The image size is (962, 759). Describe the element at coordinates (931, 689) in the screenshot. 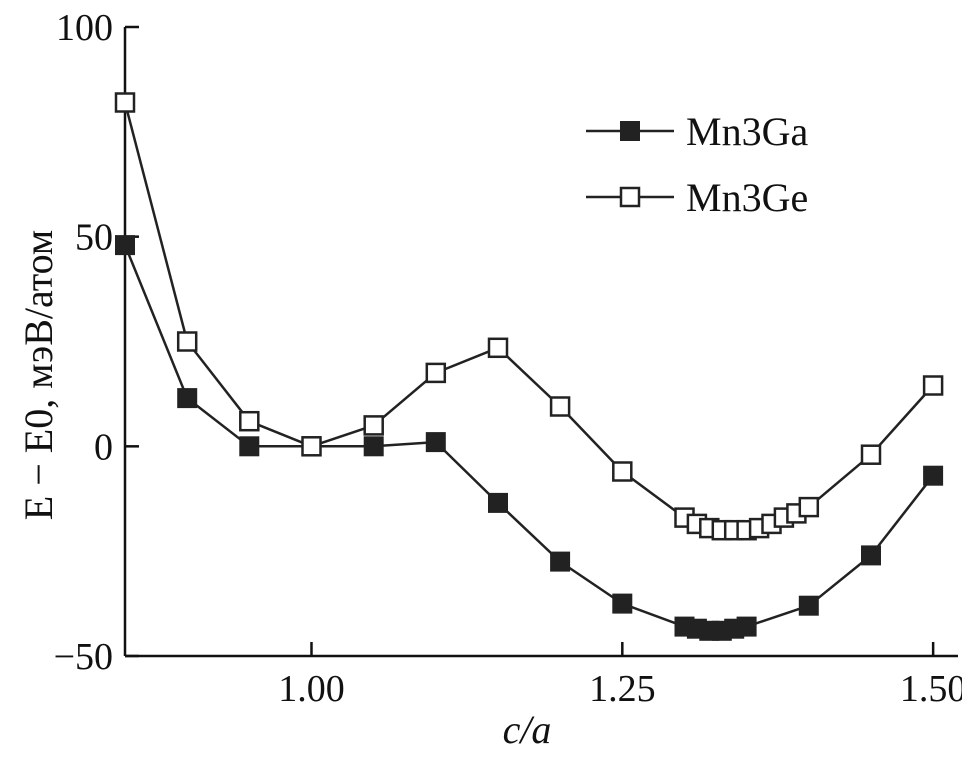

I see `x-tick-label: 1.50` at that location.